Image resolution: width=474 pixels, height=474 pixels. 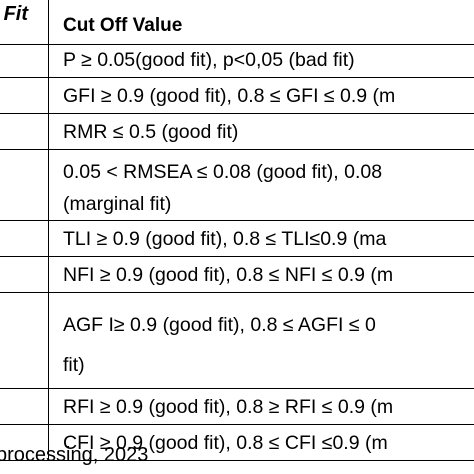 I want to click on header-fit: Fit, so click(x=24, y=22).